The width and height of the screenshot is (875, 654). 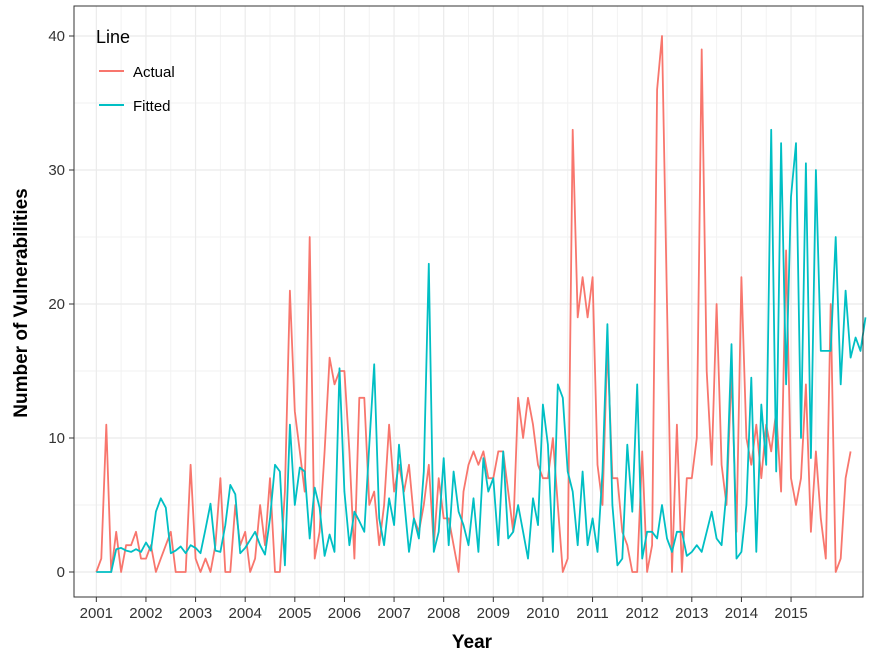 I want to click on x-tick-label: 2010, so click(x=542, y=613).